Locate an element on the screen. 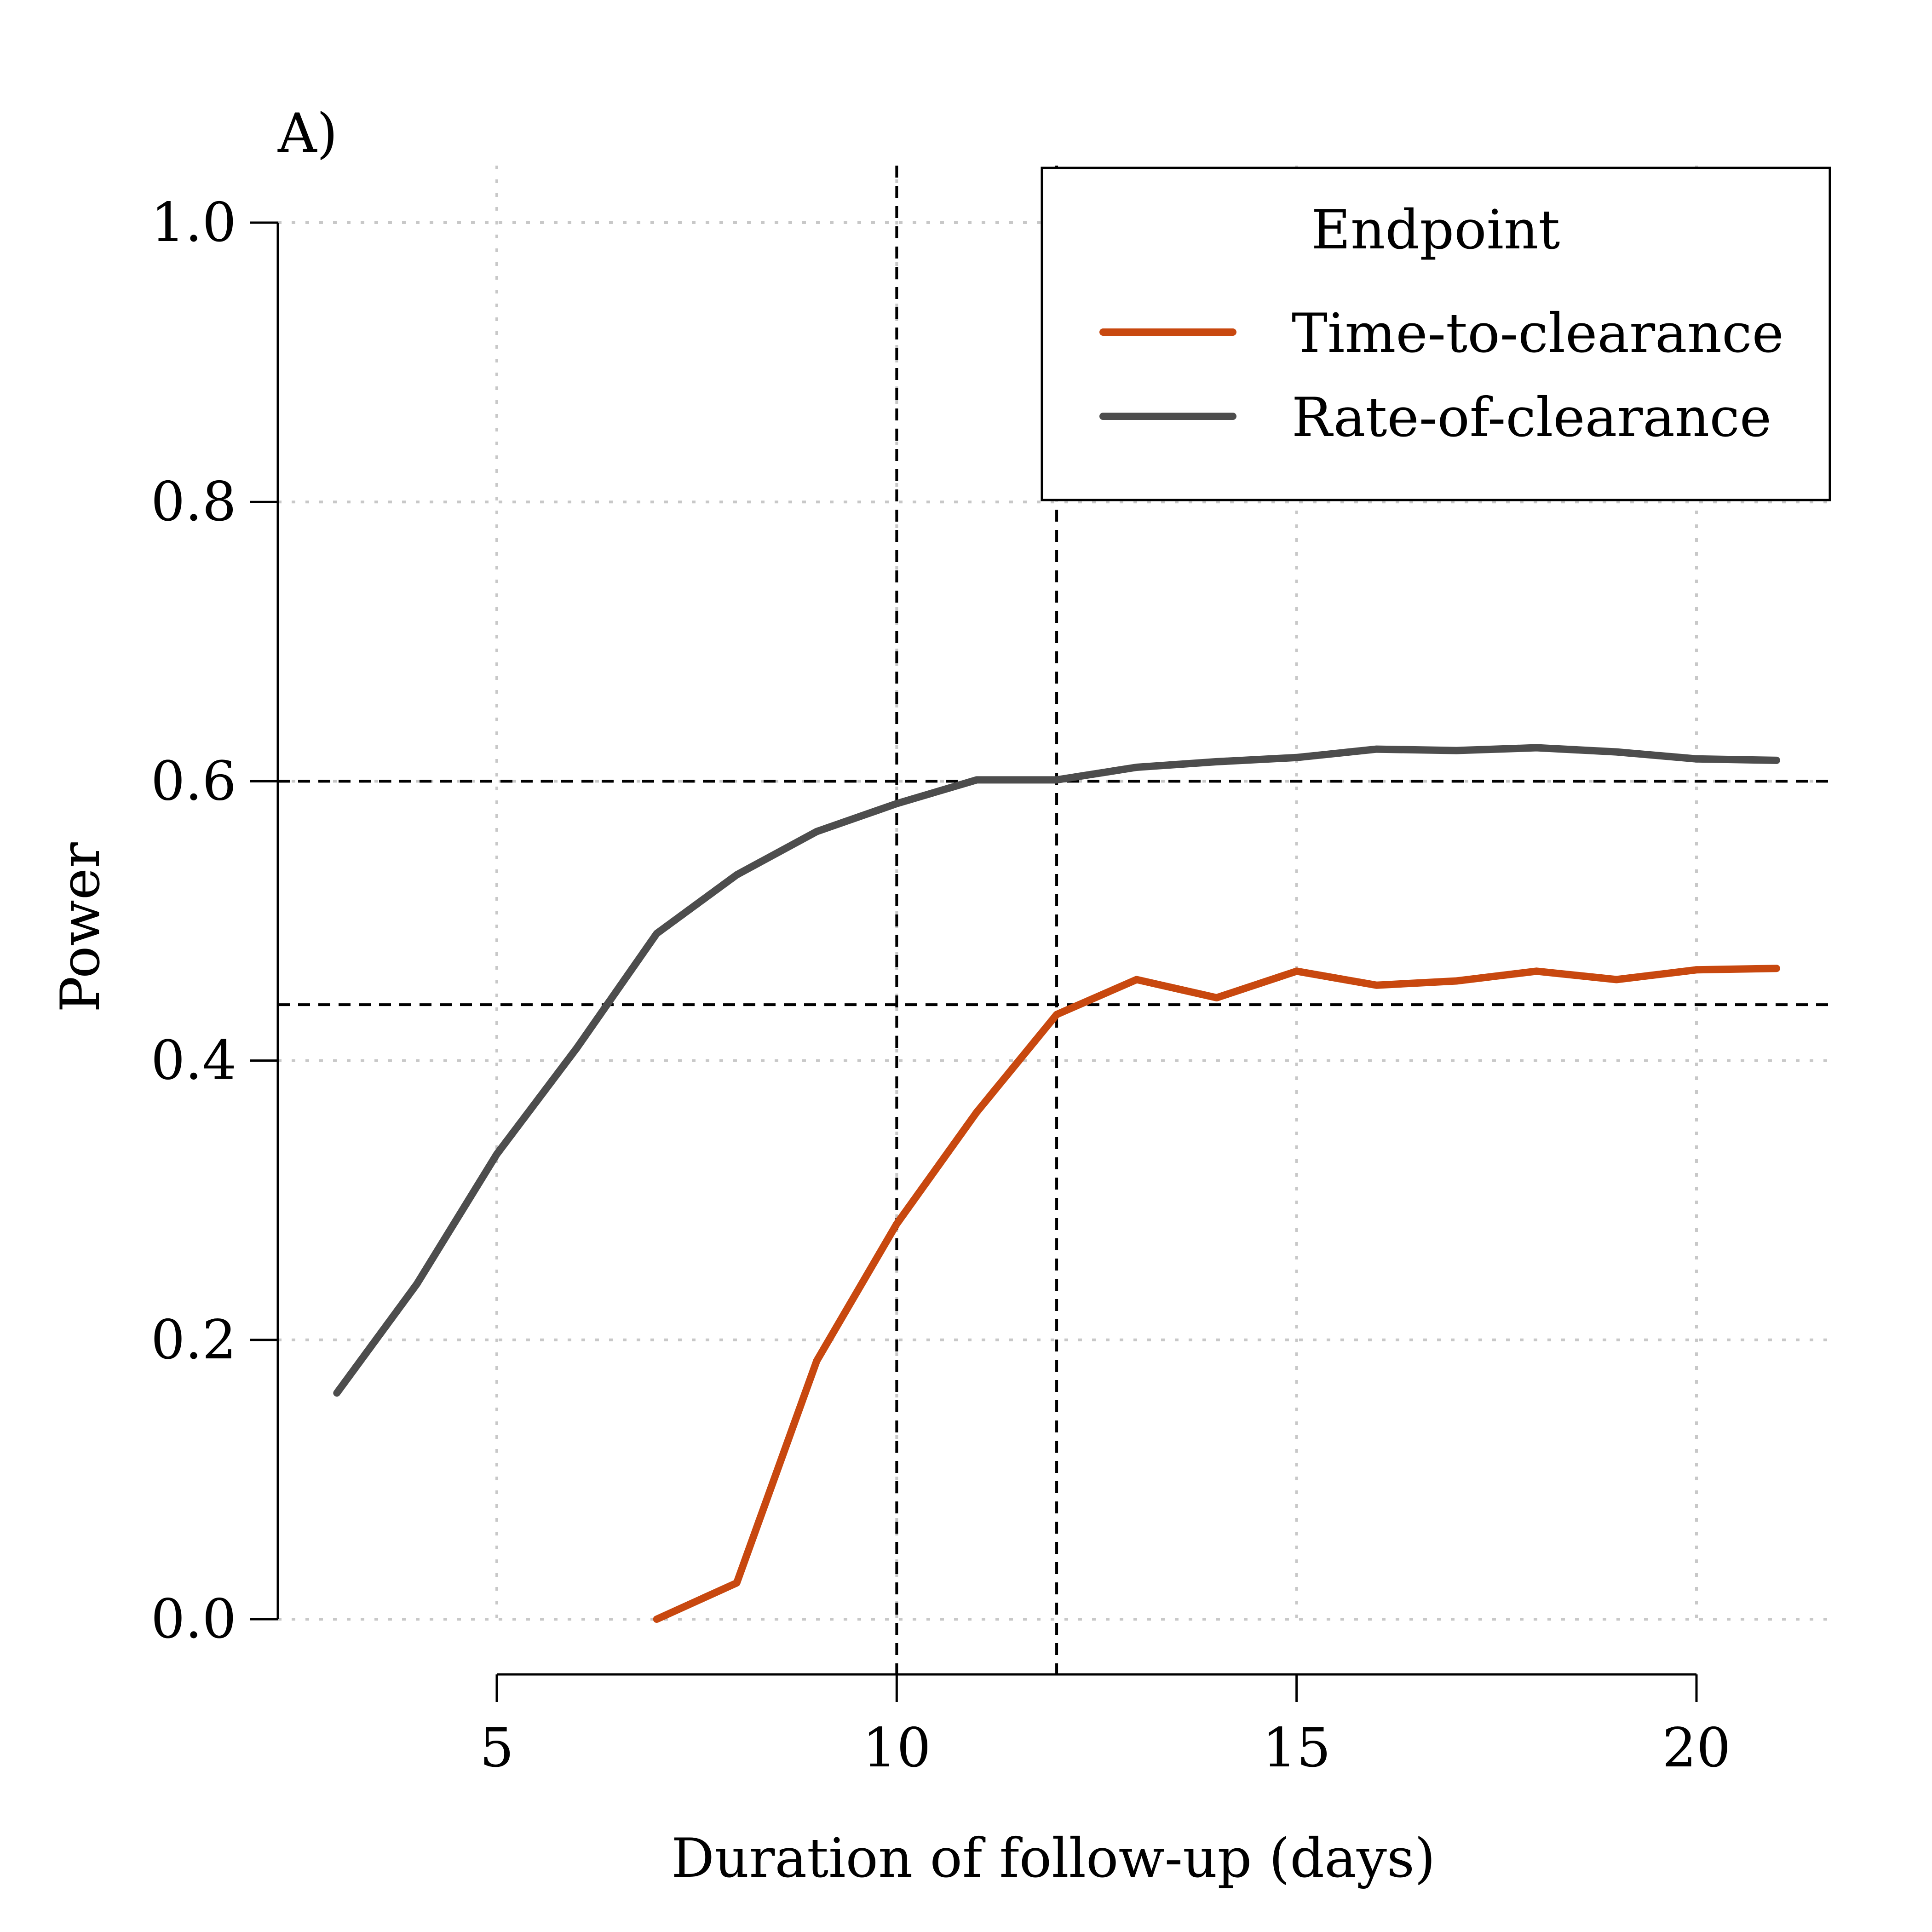 This screenshot has height=1932, width=1932. x-tick-label: 15 is located at coordinates (1296, 1747).